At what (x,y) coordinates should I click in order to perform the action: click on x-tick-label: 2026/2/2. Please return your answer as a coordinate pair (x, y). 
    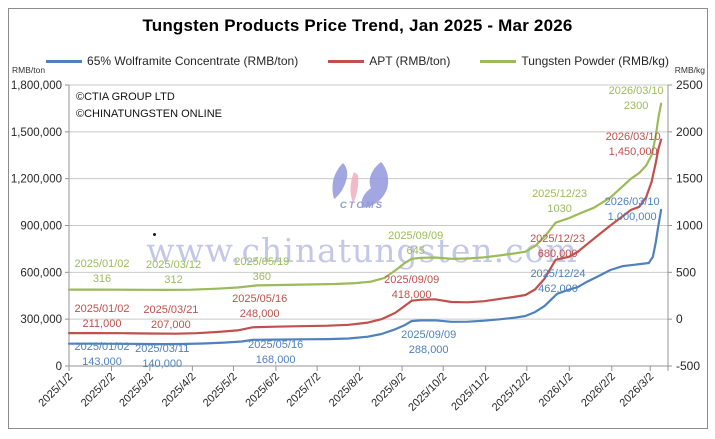
    Looking at the image, I should click on (598, 390).